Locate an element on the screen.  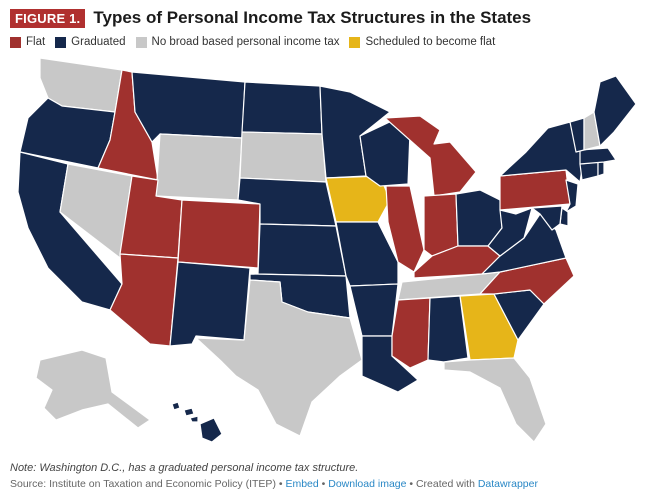
legend-item-none: No broad based personal income tax is located at coordinates (237, 42).